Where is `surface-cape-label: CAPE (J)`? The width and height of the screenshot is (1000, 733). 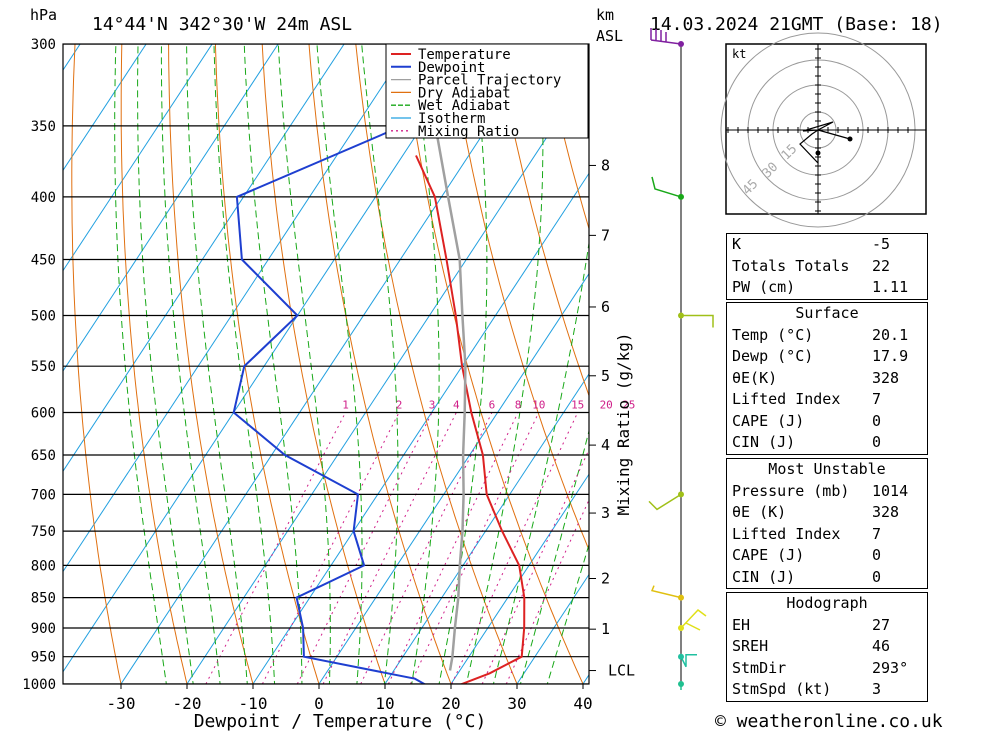 surface-cape-label: CAPE (J) is located at coordinates (768, 420).